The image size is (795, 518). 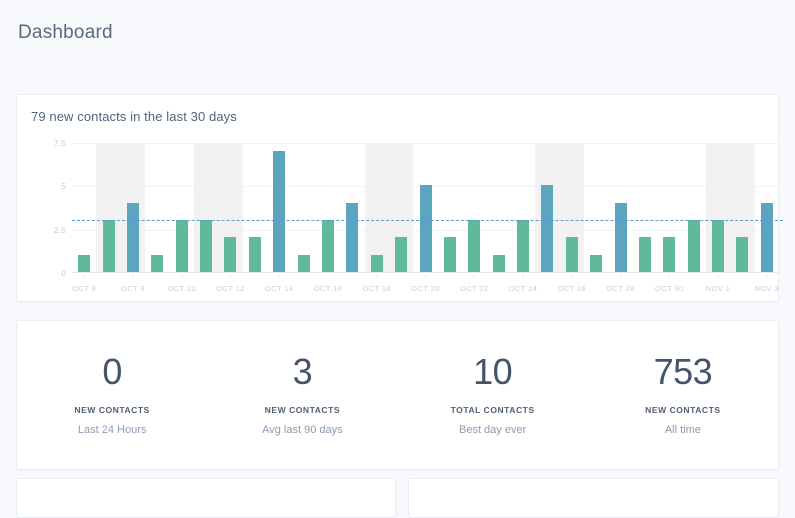 What do you see at coordinates (302, 429) in the screenshot?
I see `stat-sublabel: Avg last 90 days` at bounding box center [302, 429].